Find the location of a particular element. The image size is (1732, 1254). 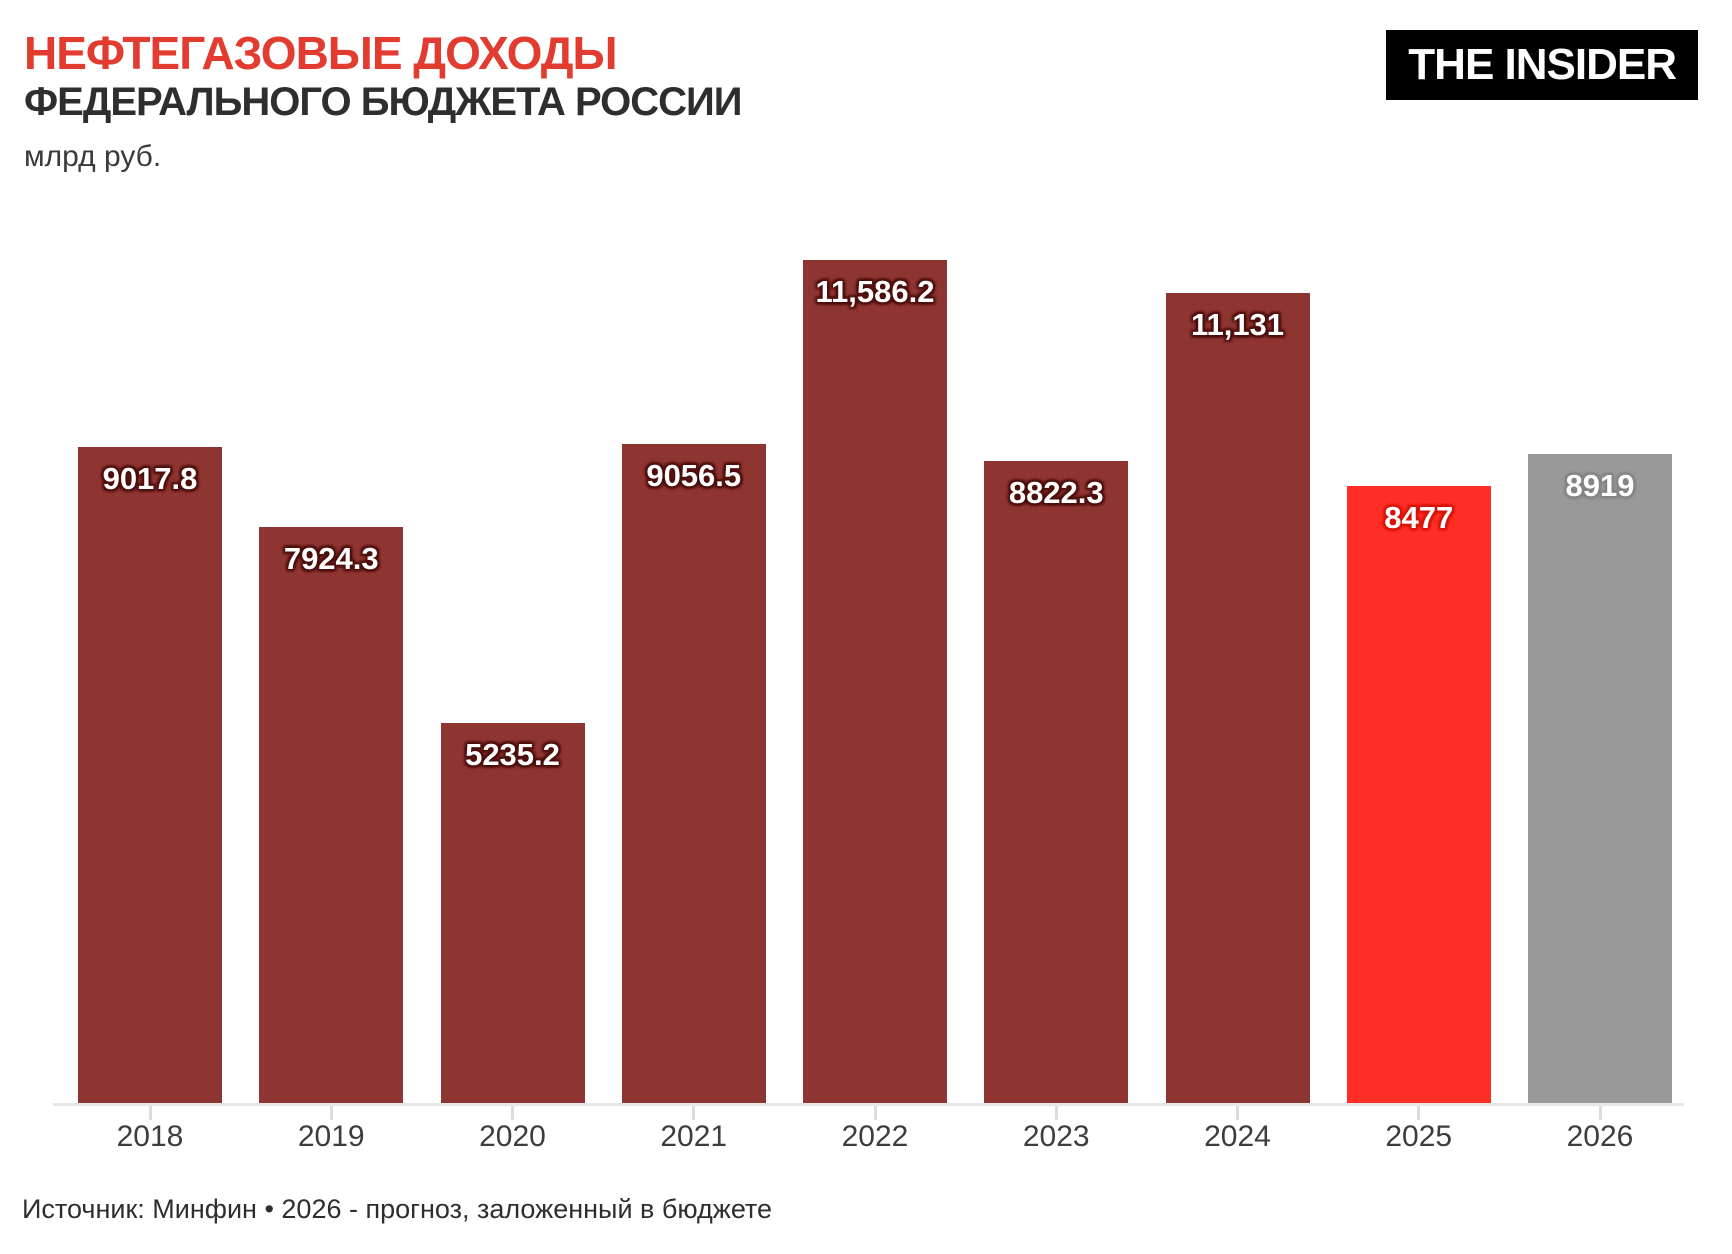

x-tick-2019 is located at coordinates (331, 1113).